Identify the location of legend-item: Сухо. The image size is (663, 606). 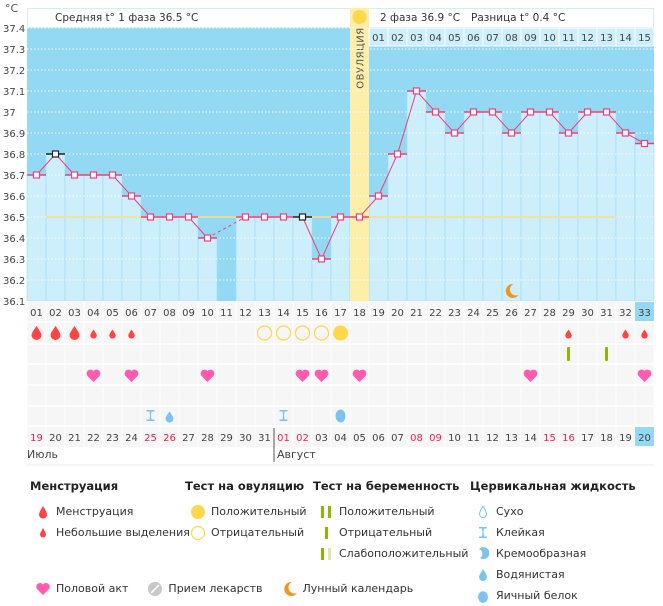
(510, 511).